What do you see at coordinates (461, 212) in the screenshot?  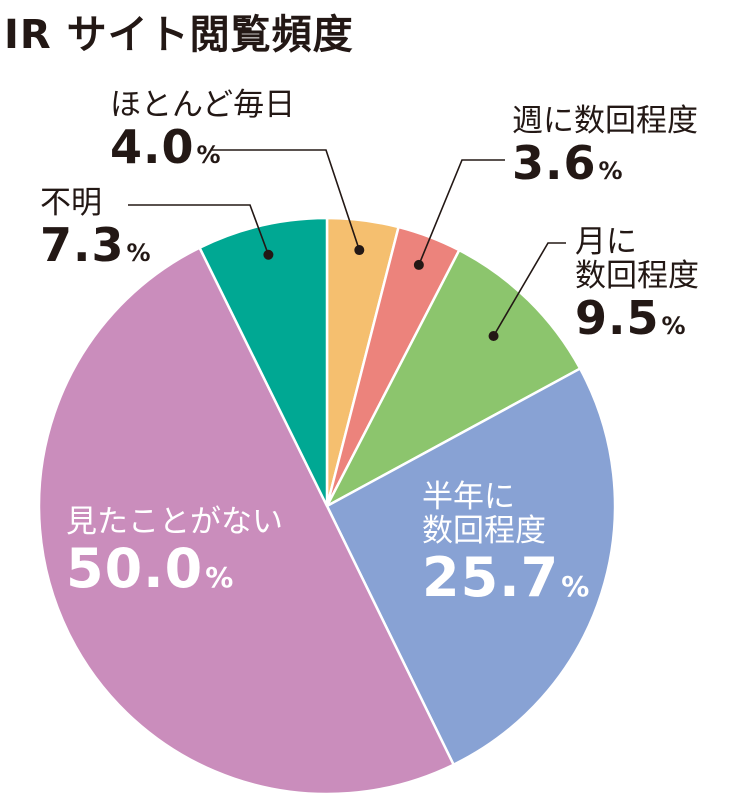 I see `leader-line-shu-ni-suukai` at bounding box center [461, 212].